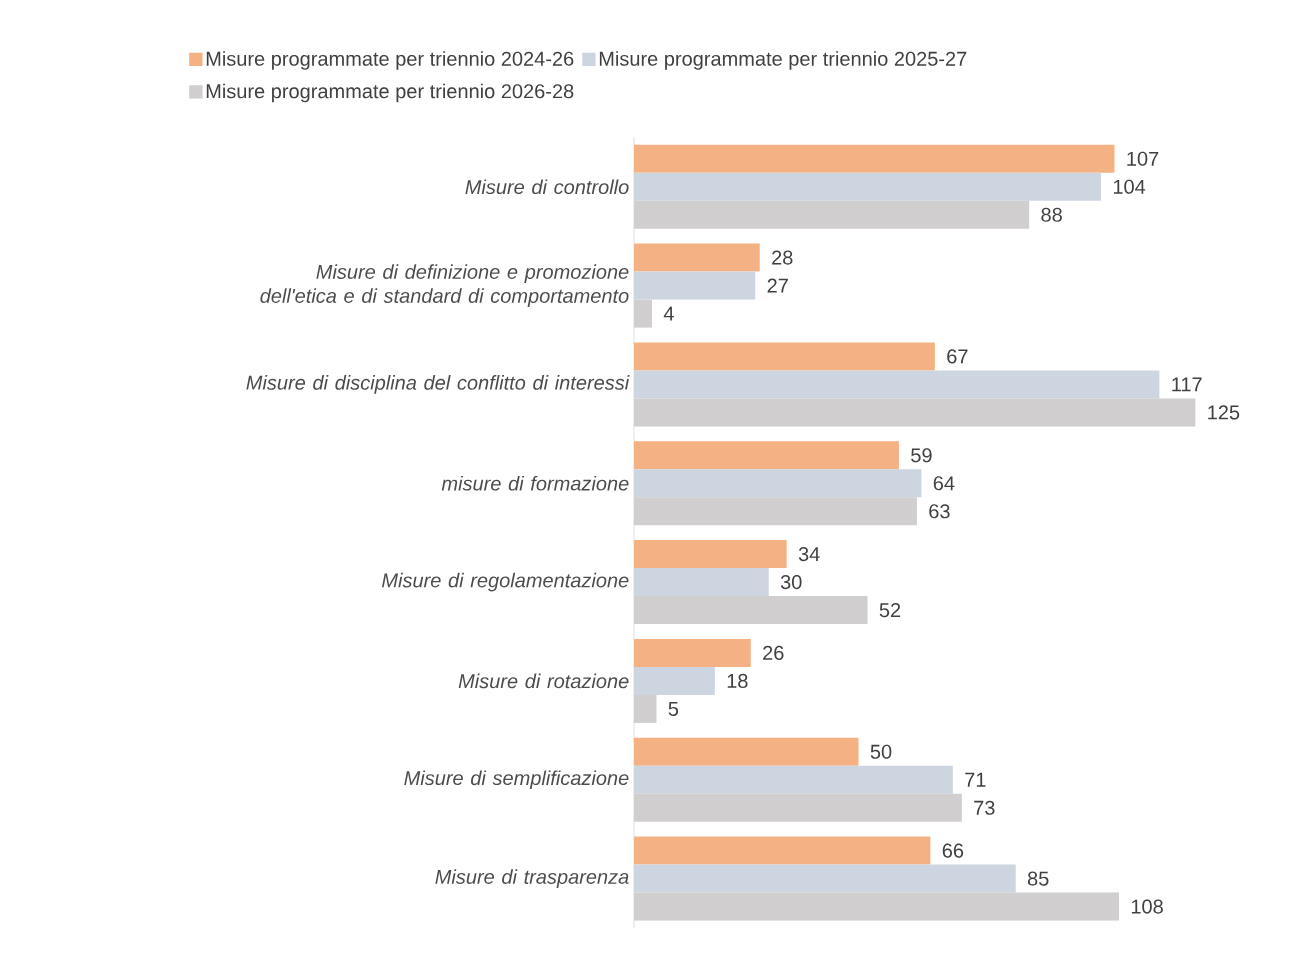 This screenshot has width=1290, height=954. Describe the element at coordinates (890, 610) in the screenshot. I see `data-label: 52` at that location.